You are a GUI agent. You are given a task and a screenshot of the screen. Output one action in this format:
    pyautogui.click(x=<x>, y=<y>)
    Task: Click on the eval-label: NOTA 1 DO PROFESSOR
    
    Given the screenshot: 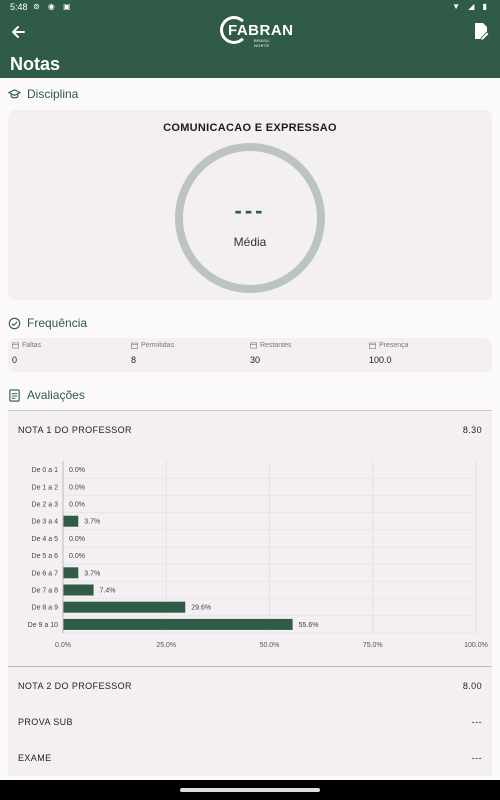 What is the action you would take?
    pyautogui.click(x=75, y=430)
    